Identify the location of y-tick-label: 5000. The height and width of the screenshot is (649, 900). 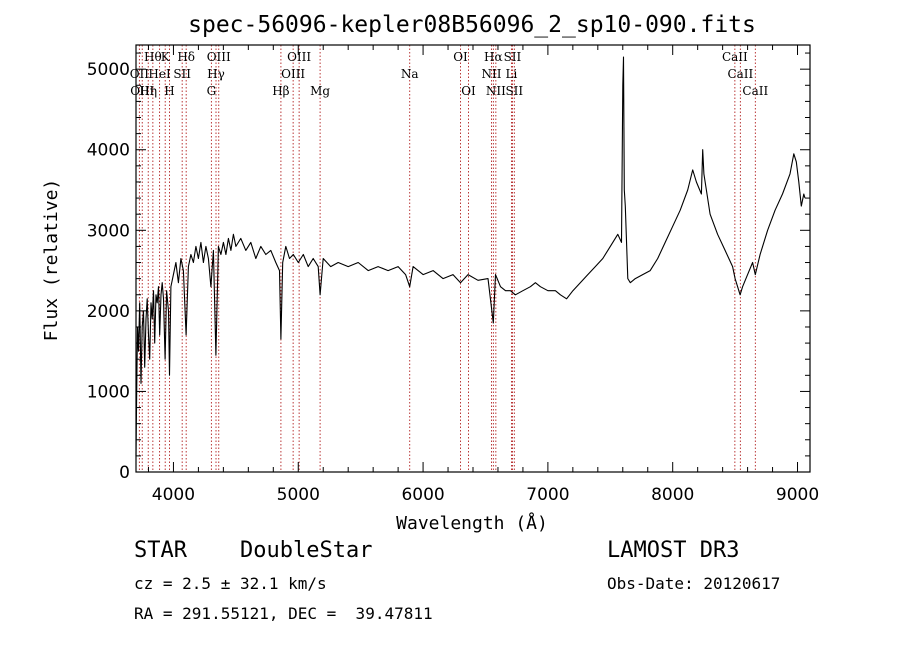
(108, 70).